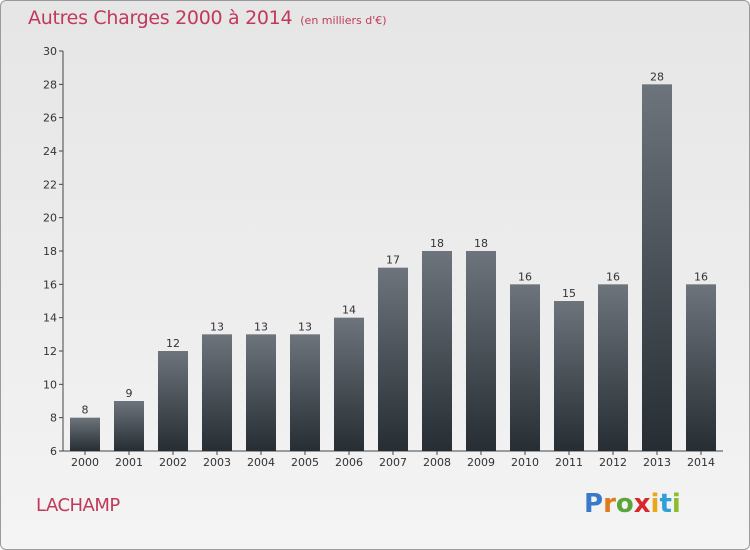  What do you see at coordinates (437, 462) in the screenshot?
I see `x-tick-label: 2008` at bounding box center [437, 462].